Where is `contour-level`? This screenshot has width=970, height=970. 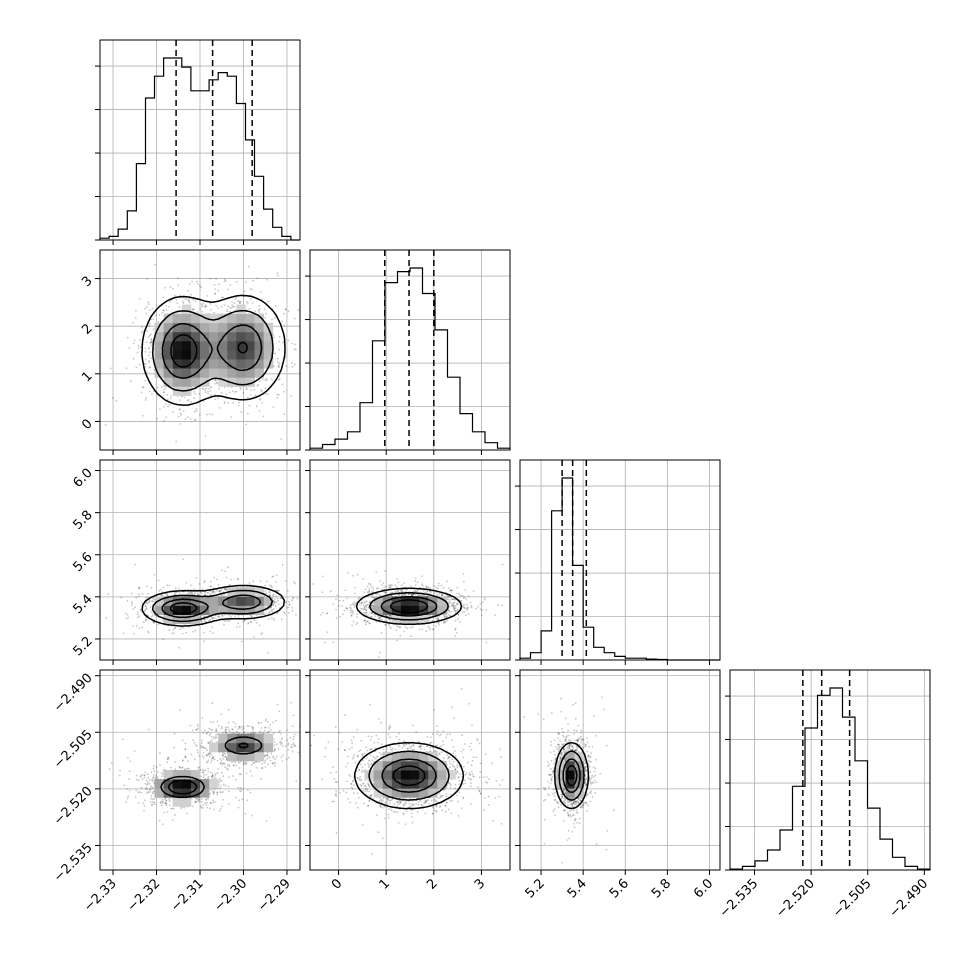
contour-level is located at coordinates (184, 351).